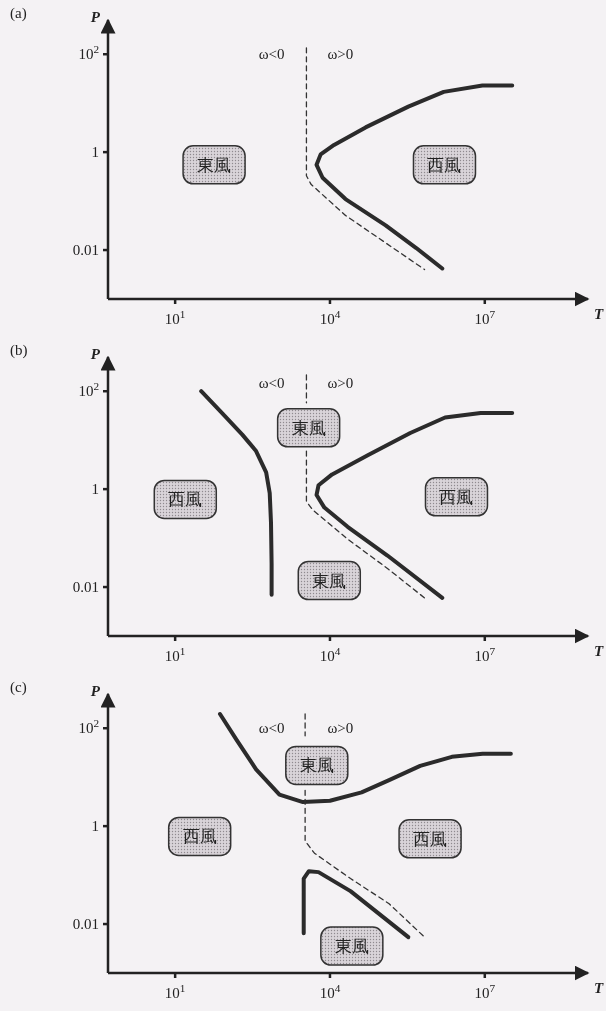 The height and width of the screenshot is (1011, 606). I want to click on chart-title: (c), so click(18, 687).